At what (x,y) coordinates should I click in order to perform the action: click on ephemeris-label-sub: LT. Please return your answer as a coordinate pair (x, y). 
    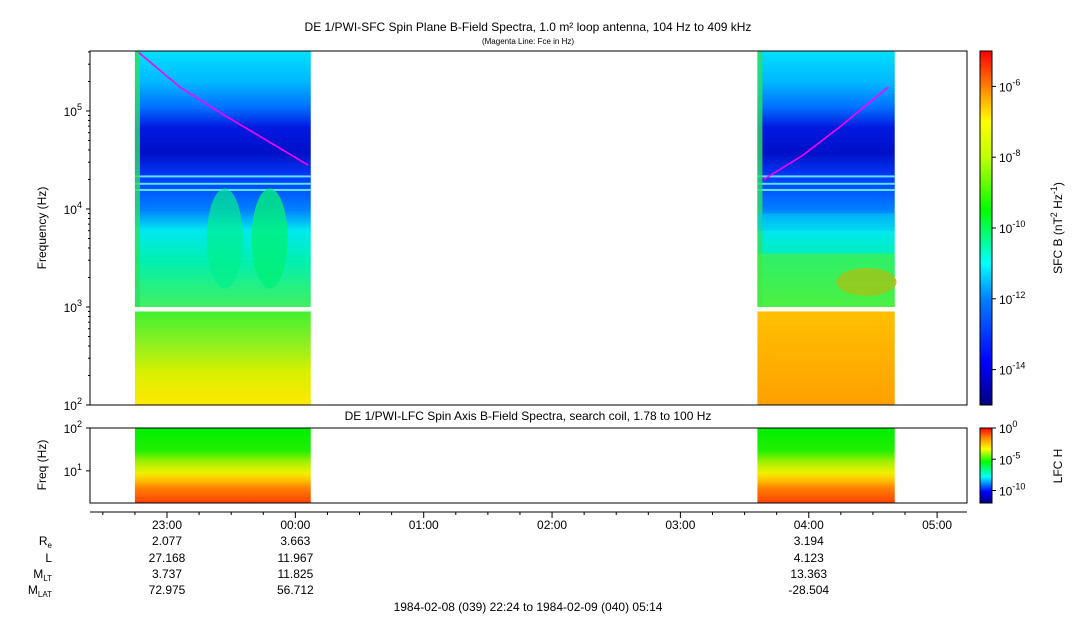
    Looking at the image, I should click on (47, 578).